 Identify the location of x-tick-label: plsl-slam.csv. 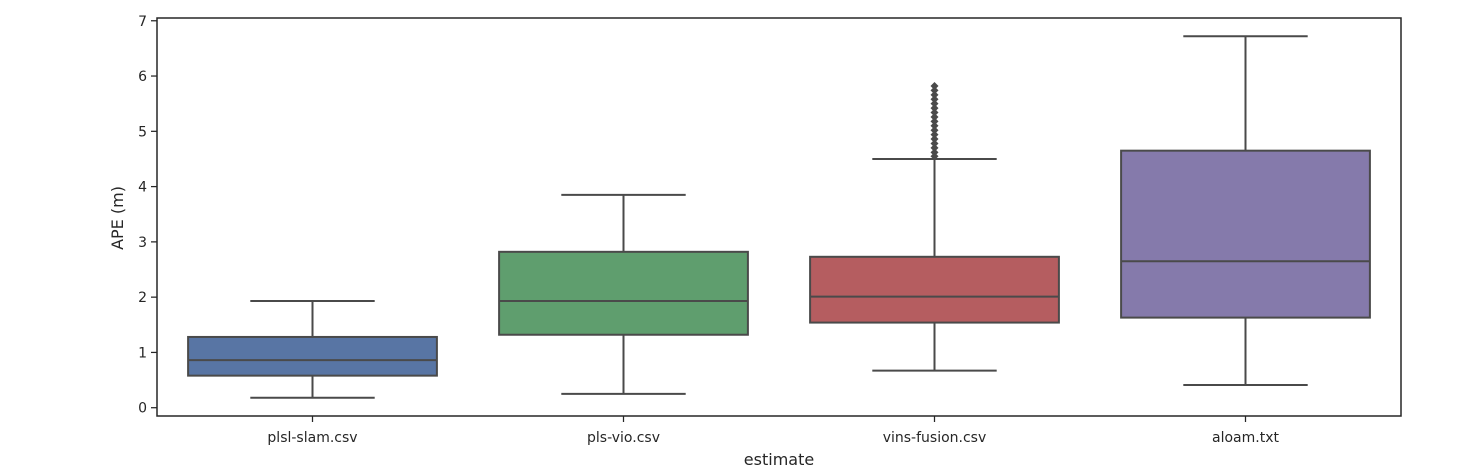
(312, 438).